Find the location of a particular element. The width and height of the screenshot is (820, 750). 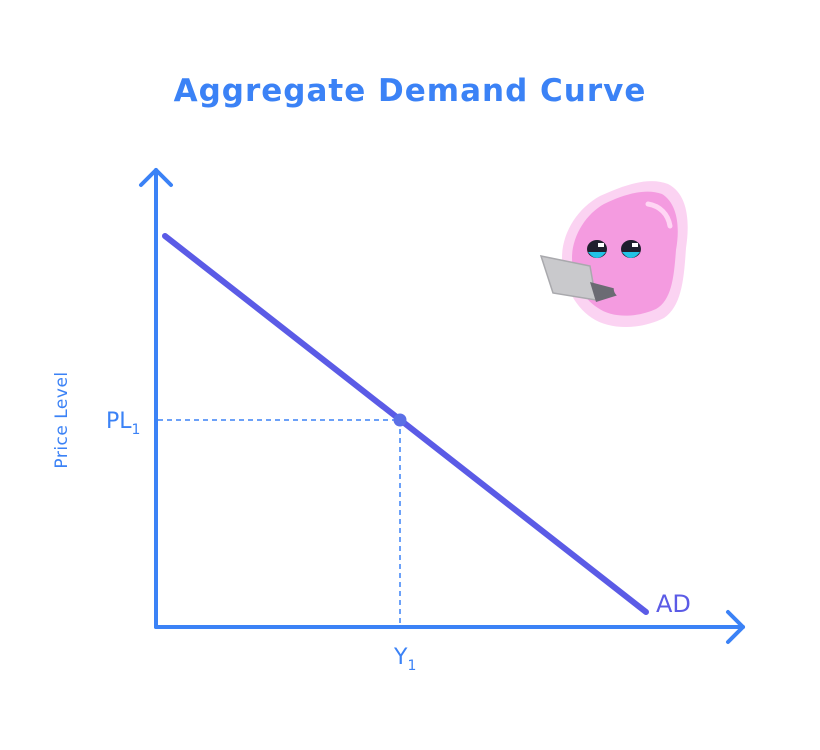

mascot-right-eye-tear is located at coordinates (631, 255).